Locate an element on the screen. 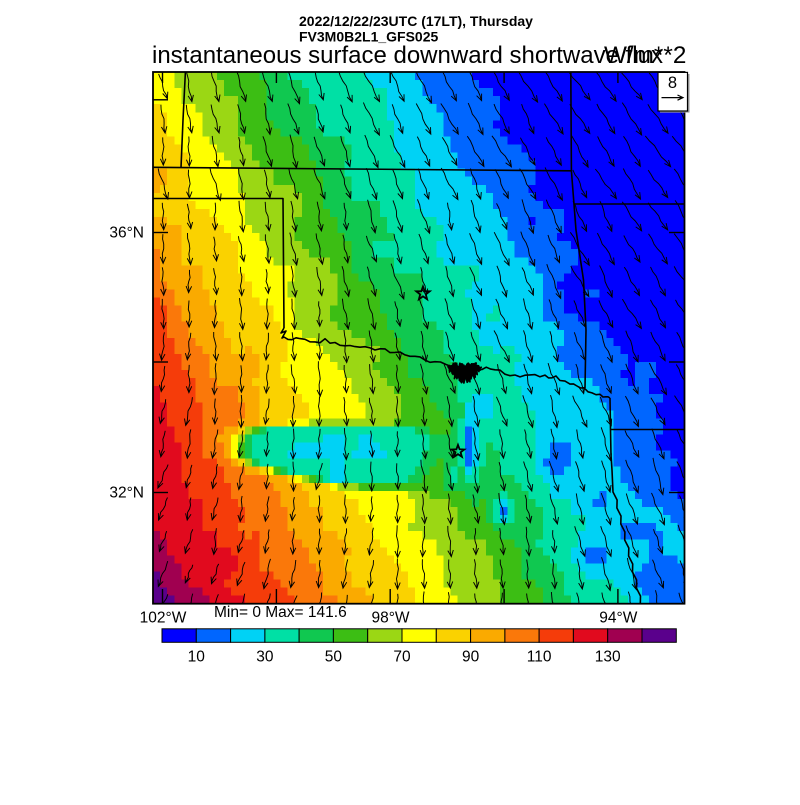 The width and height of the screenshot is (800, 805). svg-text: 130 is located at coordinates (608, 657).